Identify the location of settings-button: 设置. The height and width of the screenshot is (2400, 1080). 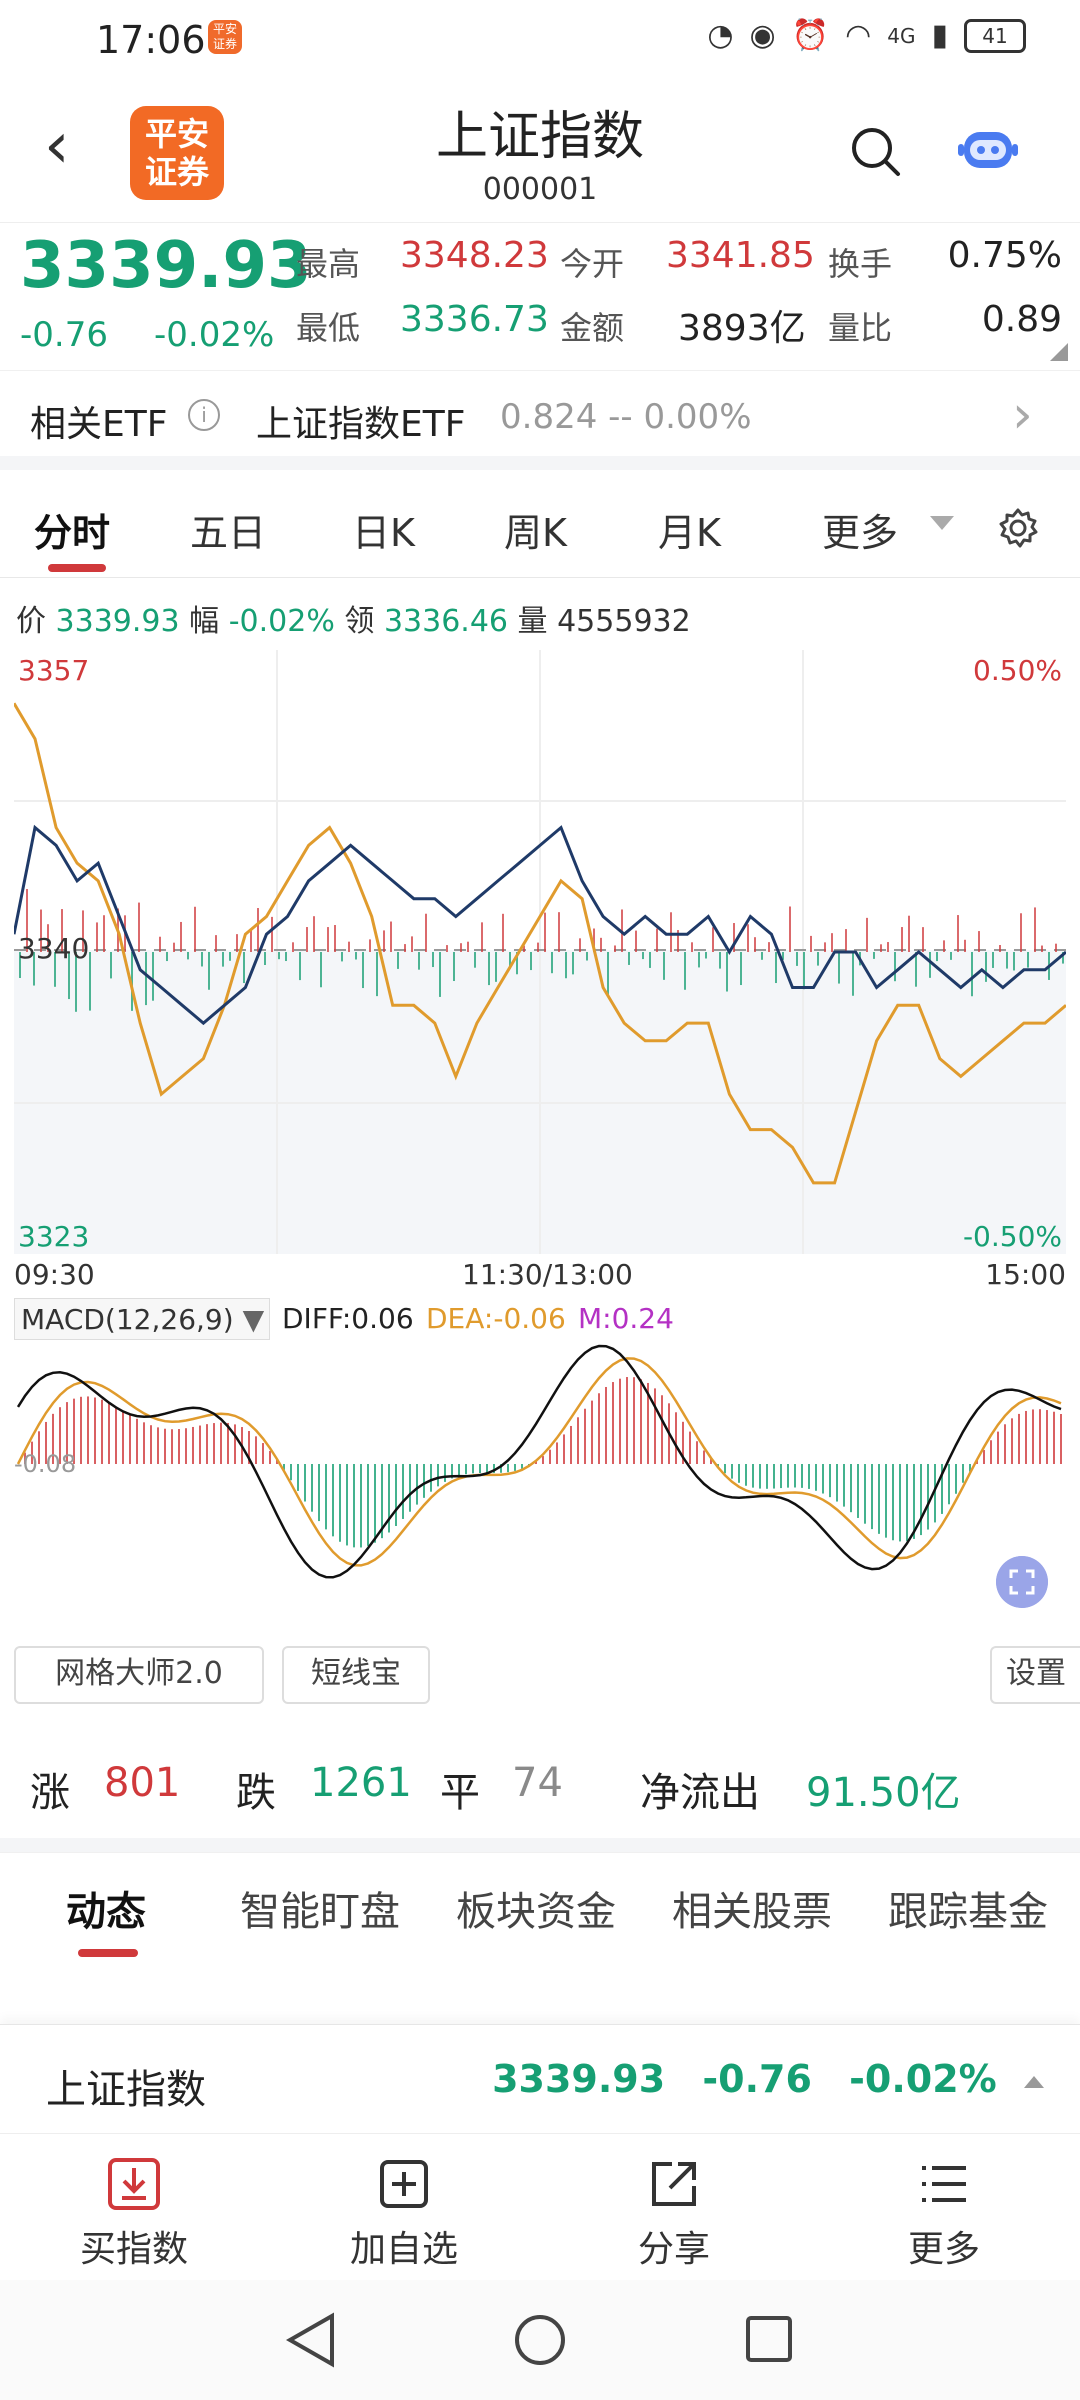
(1035, 1675).